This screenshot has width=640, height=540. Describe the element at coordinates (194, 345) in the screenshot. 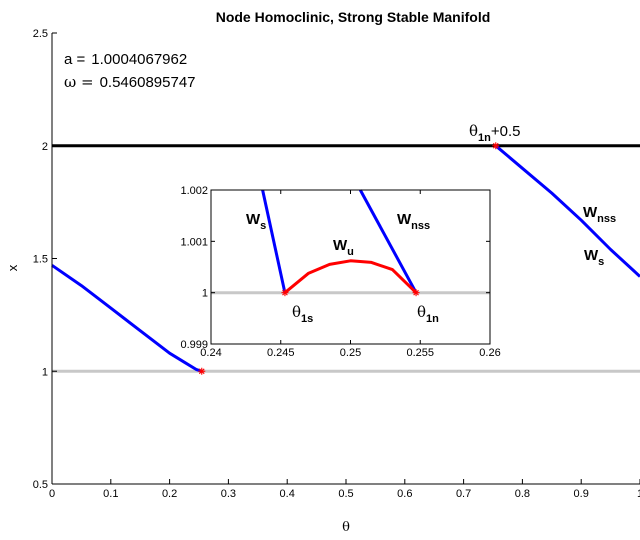

I see `inset-y-tick-label: 0.999` at that location.